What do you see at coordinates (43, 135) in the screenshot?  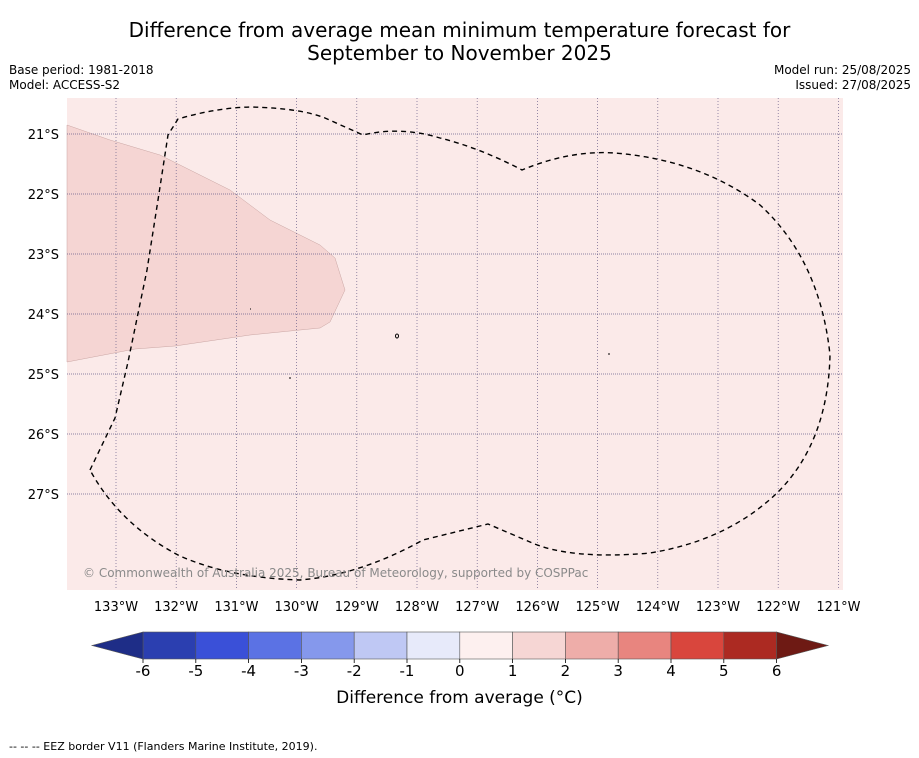 I see `latitude-label: 21°S` at bounding box center [43, 135].